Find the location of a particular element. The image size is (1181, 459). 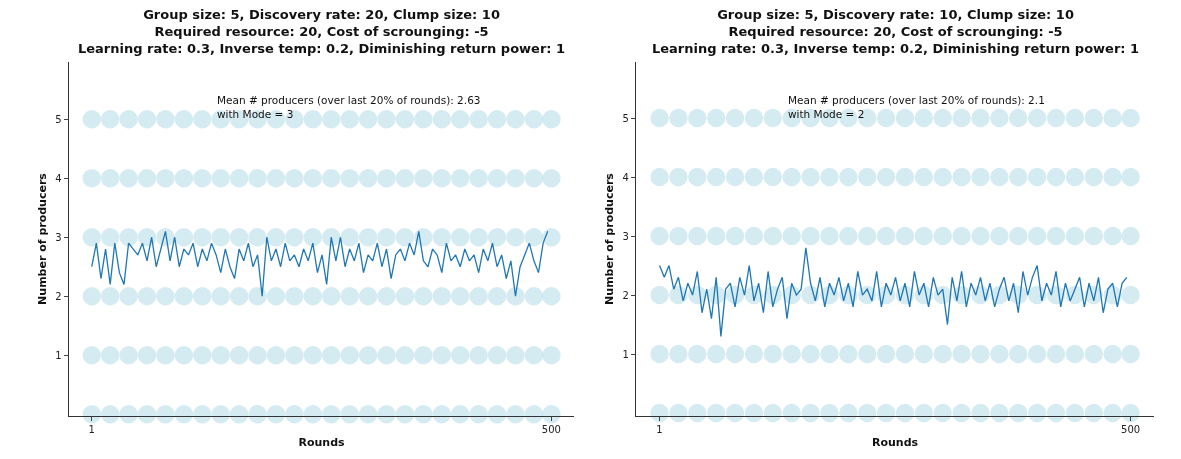

x-axis-title: Rounds is located at coordinates (895, 443).